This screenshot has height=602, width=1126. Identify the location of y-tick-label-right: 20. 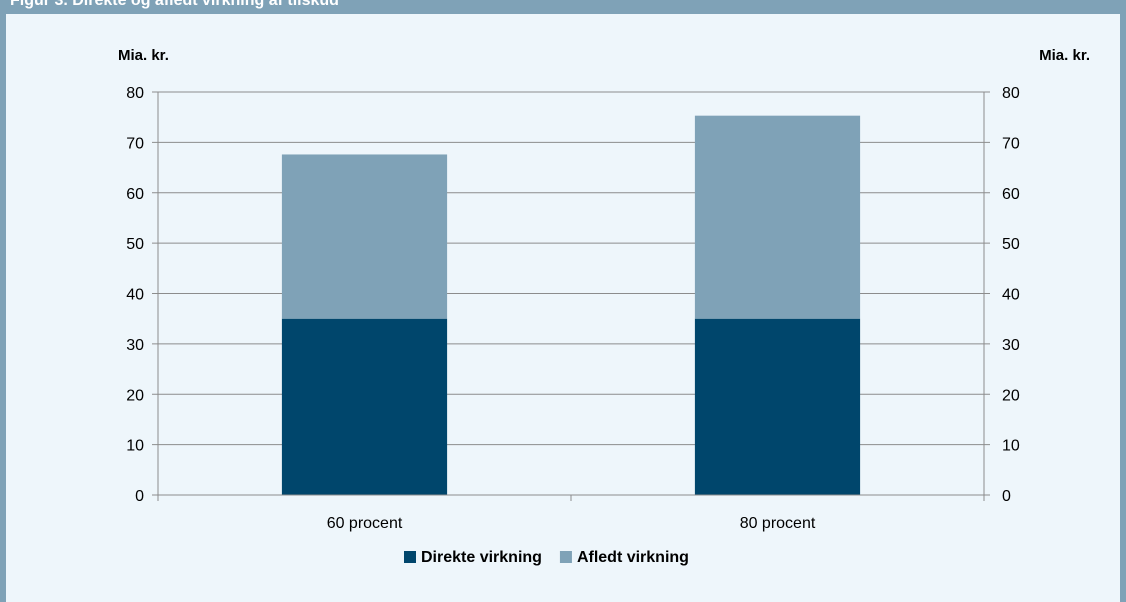
(1011, 395).